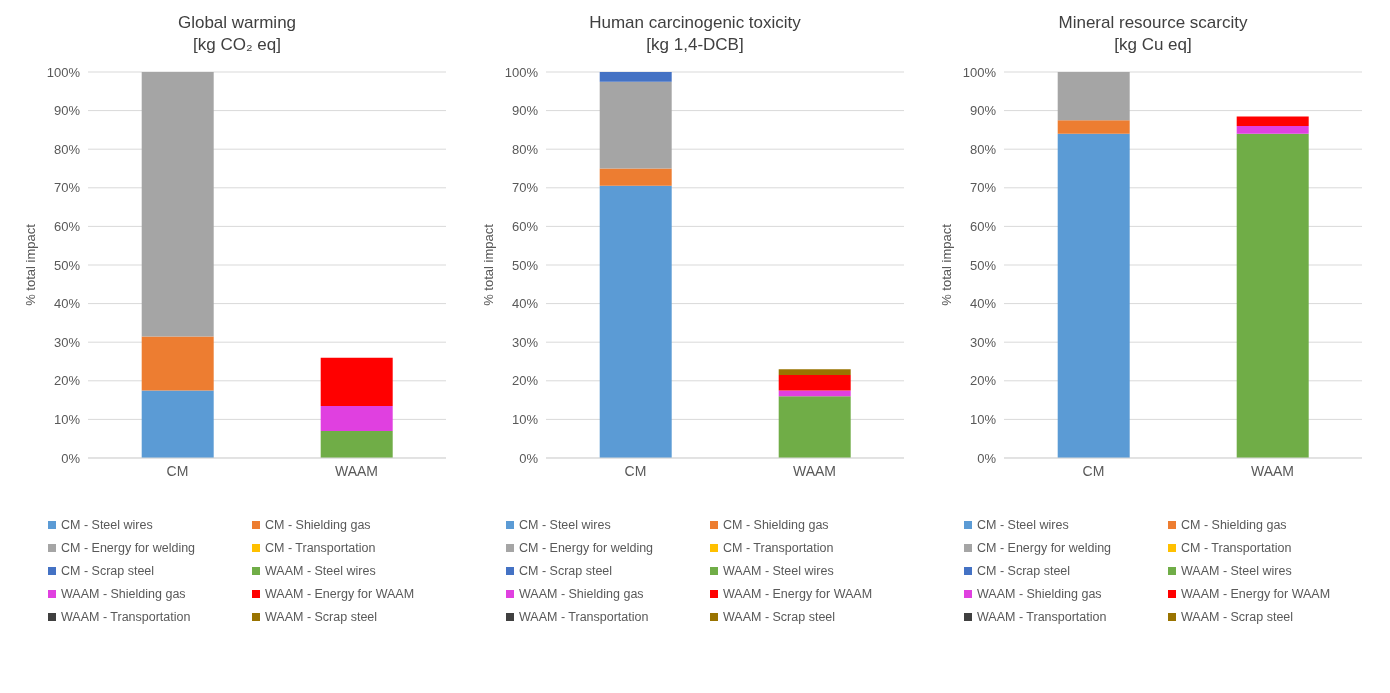 The image size is (1390, 693). I want to click on chart-title: Global warming, so click(237, 23).